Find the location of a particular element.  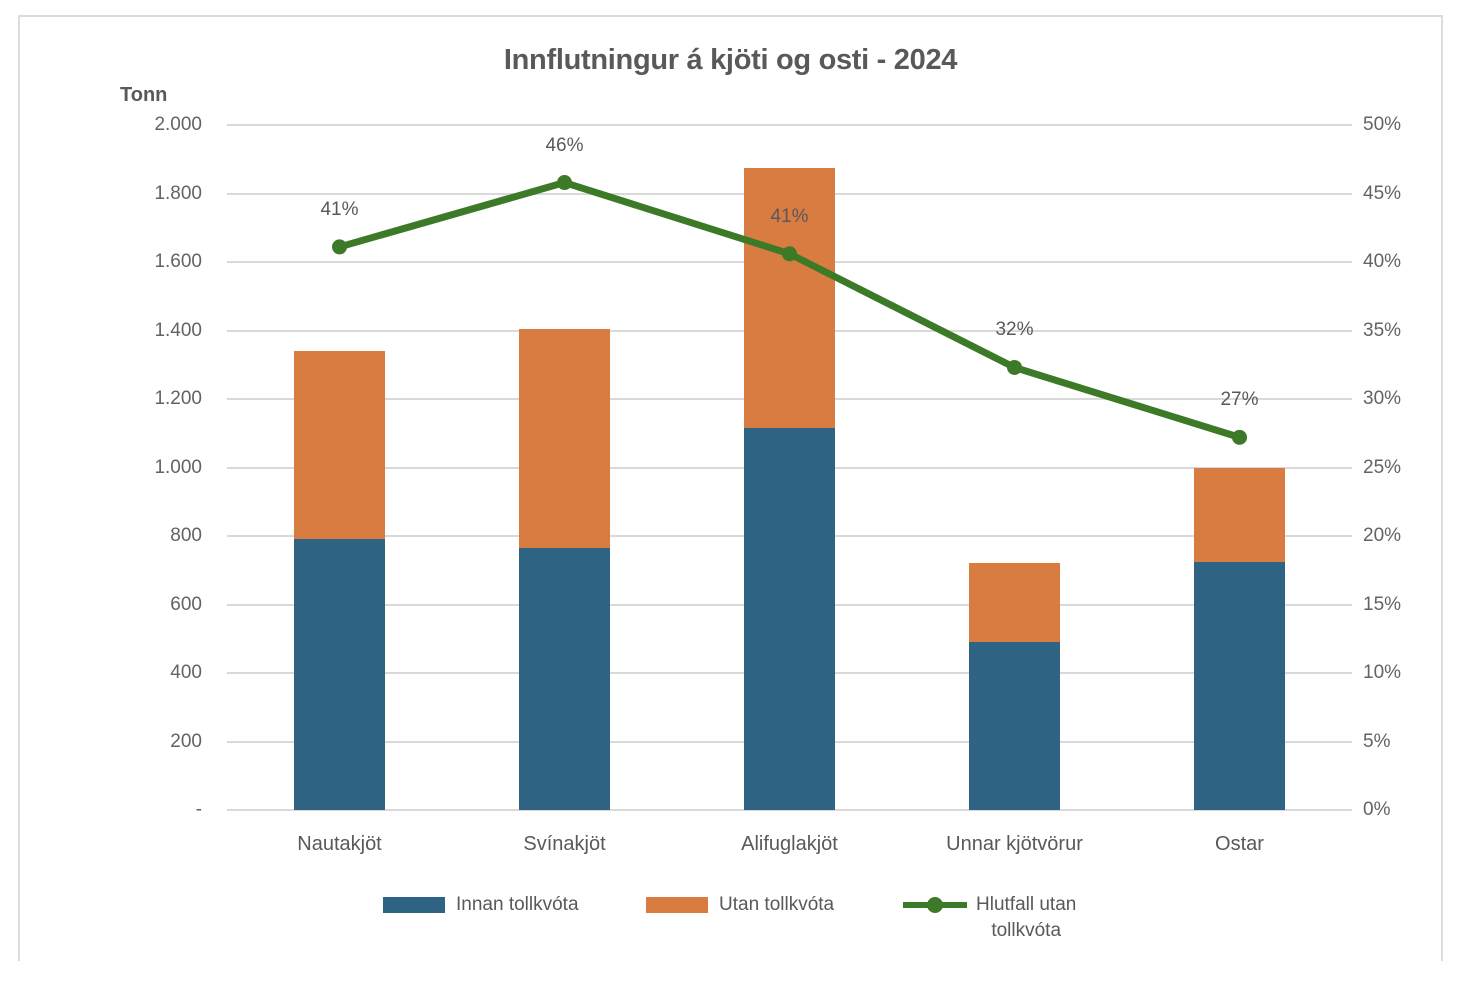

right-axis-tick: 40% is located at coordinates (1382, 261).